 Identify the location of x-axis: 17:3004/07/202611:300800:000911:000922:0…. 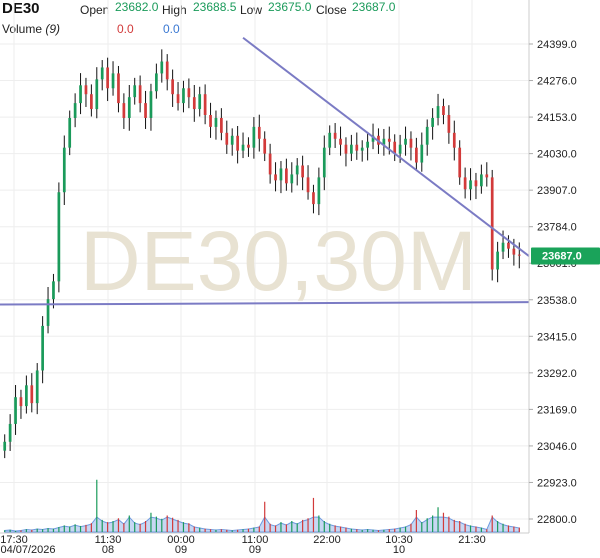
(243, 545).